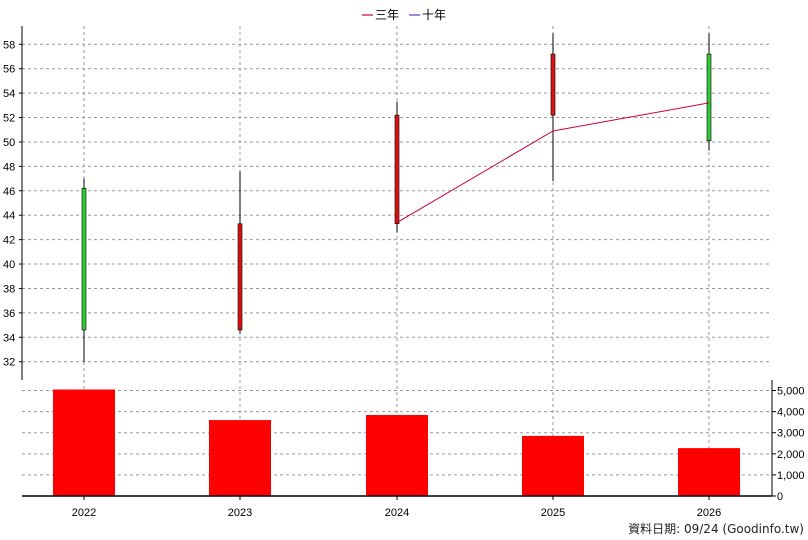 This screenshot has width=808, height=540. Describe the element at coordinates (9, 289) in the screenshot. I see `price-tick-label: 38` at that location.